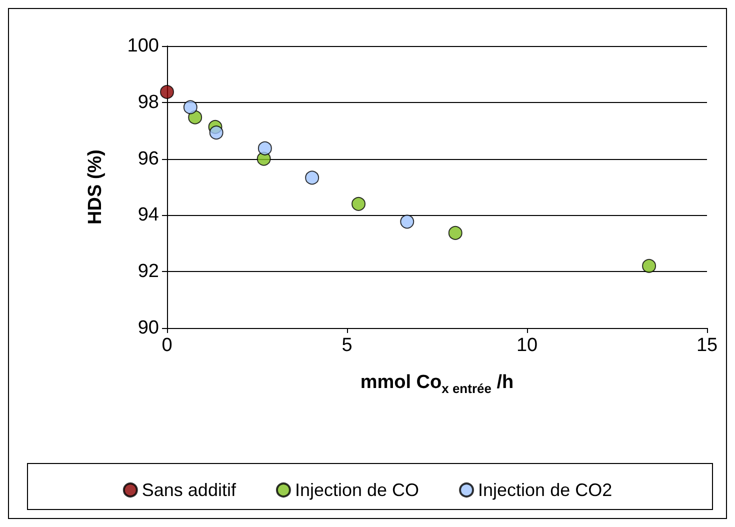 This screenshot has height=527, width=735. I want to click on y-tick-label: 98, so click(148, 102).